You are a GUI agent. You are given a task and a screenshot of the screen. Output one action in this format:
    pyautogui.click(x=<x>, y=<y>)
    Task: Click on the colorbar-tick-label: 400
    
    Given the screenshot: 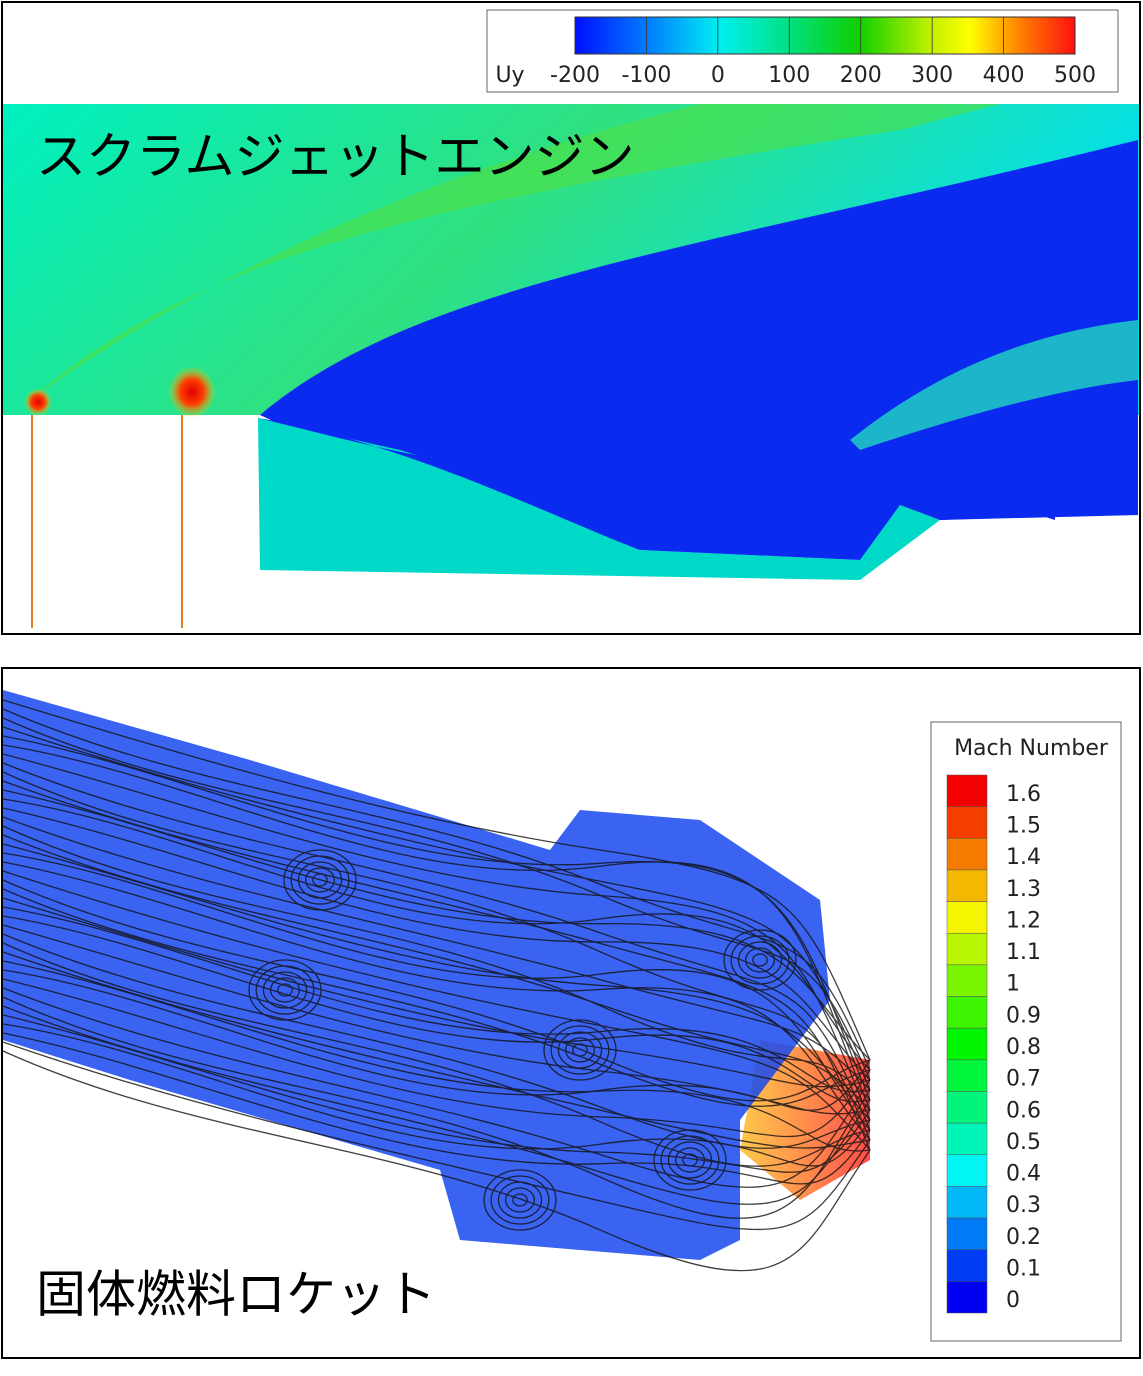 What is the action you would take?
    pyautogui.click(x=1004, y=75)
    